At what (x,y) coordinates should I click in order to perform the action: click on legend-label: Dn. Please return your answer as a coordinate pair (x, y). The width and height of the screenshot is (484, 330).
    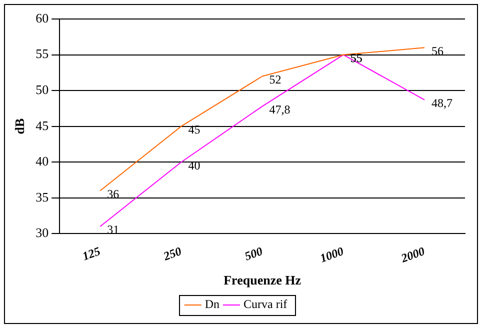
    Looking at the image, I should click on (212, 304).